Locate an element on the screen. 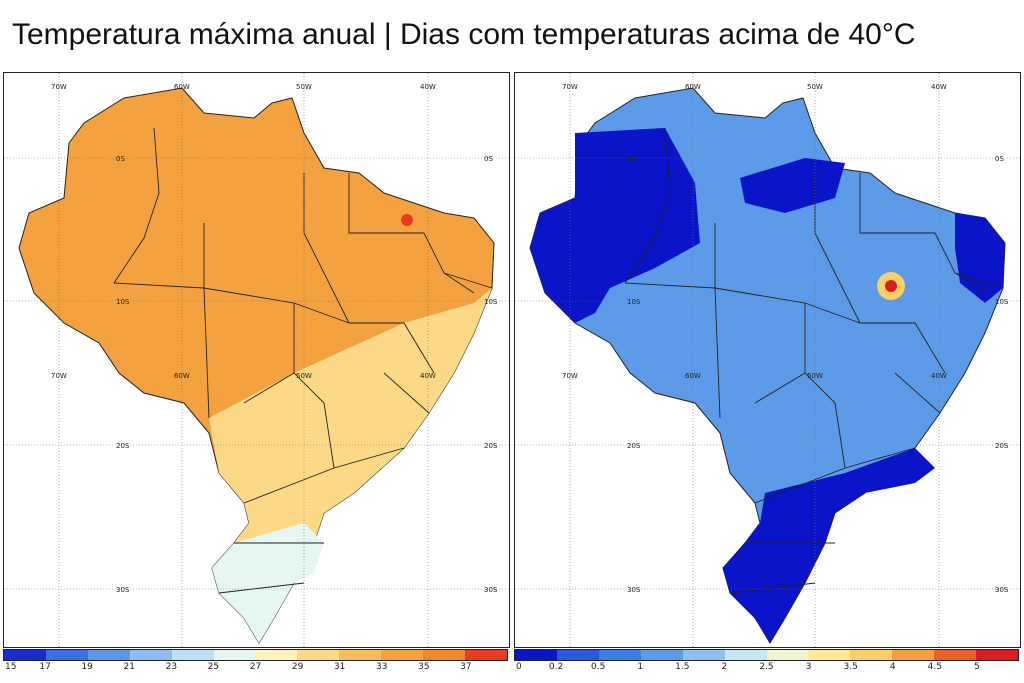 Image resolution: width=1024 pixels, height=683 pixels. lat-label-0s-r2: 0S is located at coordinates (999, 159).